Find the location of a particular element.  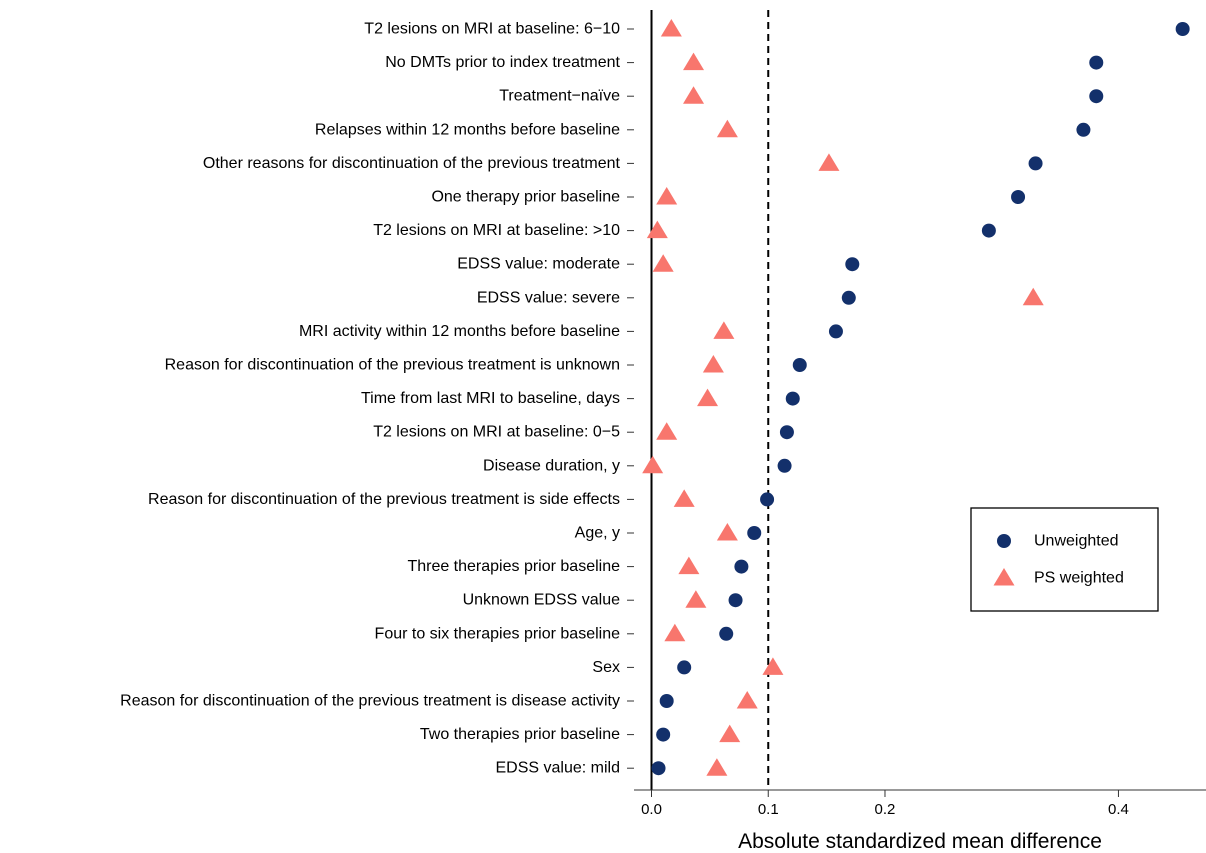

category-label: Two therapies prior baseline is located at coordinates (520, 734).